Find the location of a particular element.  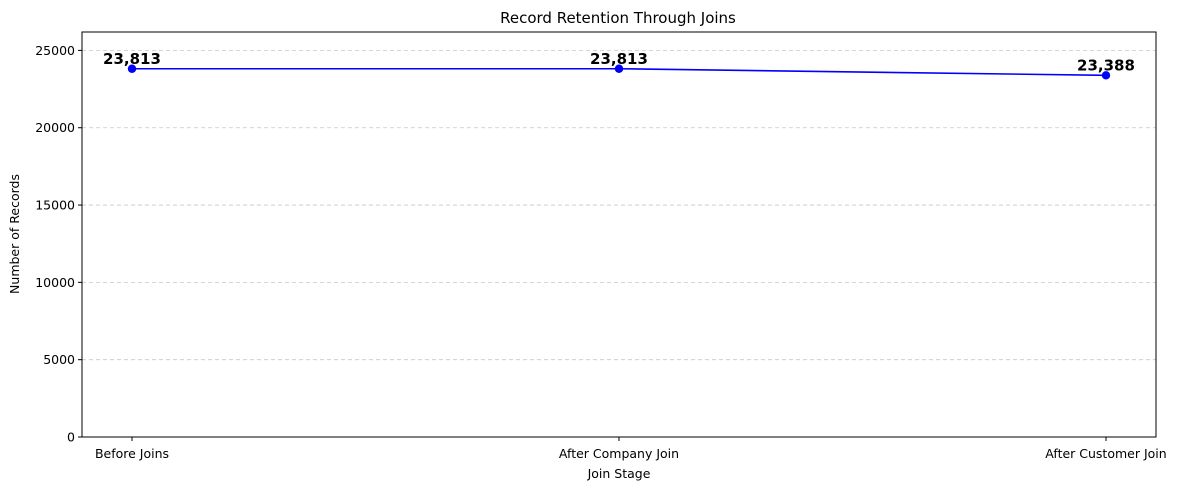

series-layer: 23,813 23,813 23,388 is located at coordinates (619, 65).